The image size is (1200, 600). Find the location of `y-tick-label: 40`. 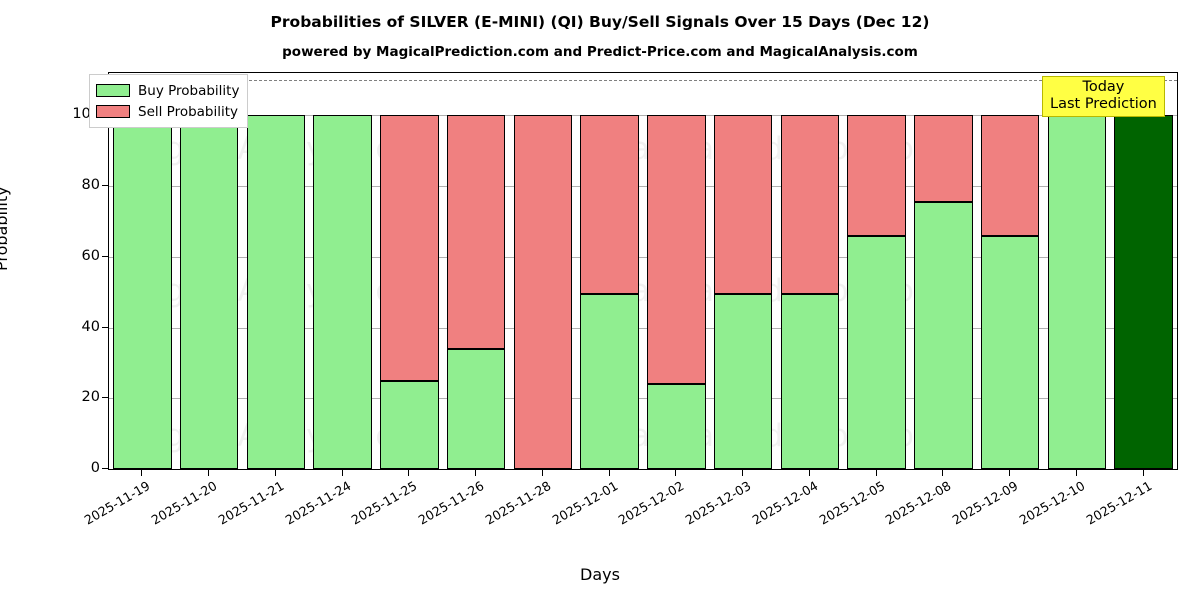

y-tick-label: 40 is located at coordinates (90, 326).